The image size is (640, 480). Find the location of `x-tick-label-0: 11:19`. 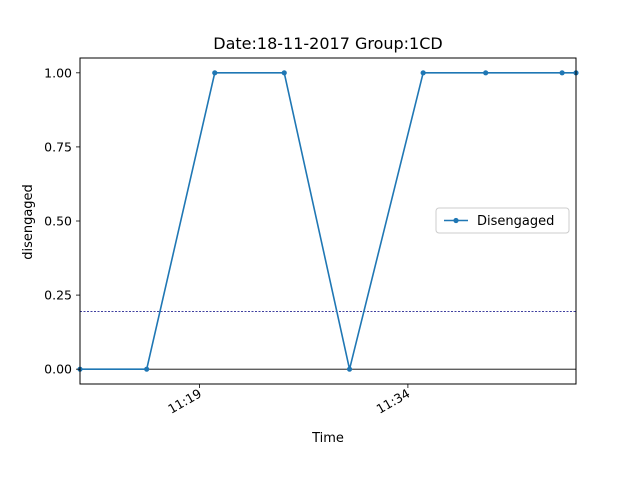

x-tick-label-0: 11:19 is located at coordinates (184, 401).